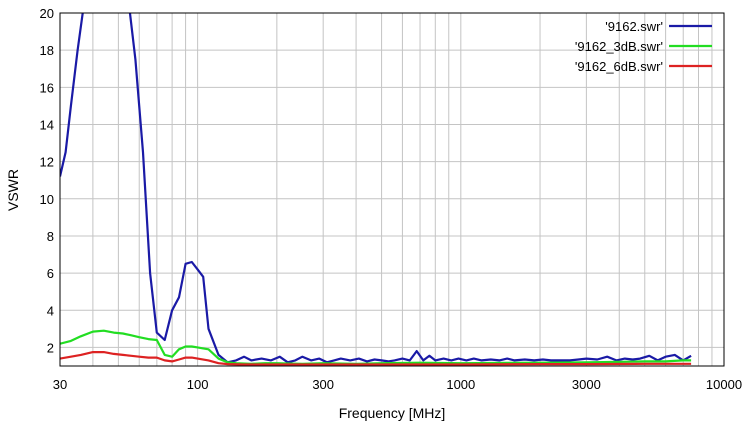 The image size is (746, 428). Describe the element at coordinates (47, 199) in the screenshot. I see `y-tick-label: 10` at that location.